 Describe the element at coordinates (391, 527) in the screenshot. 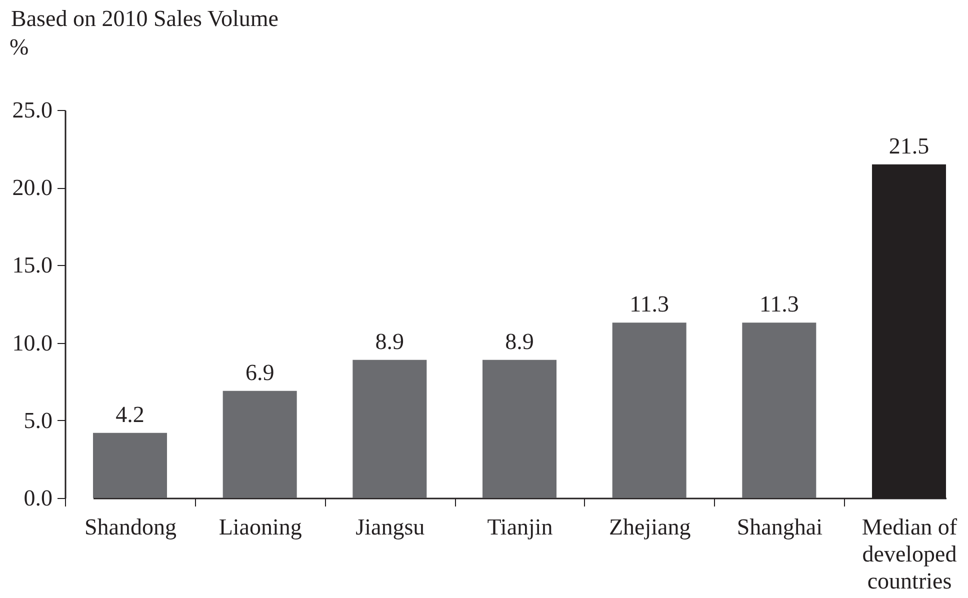

I see `x-tick-label: Jiangsu` at that location.